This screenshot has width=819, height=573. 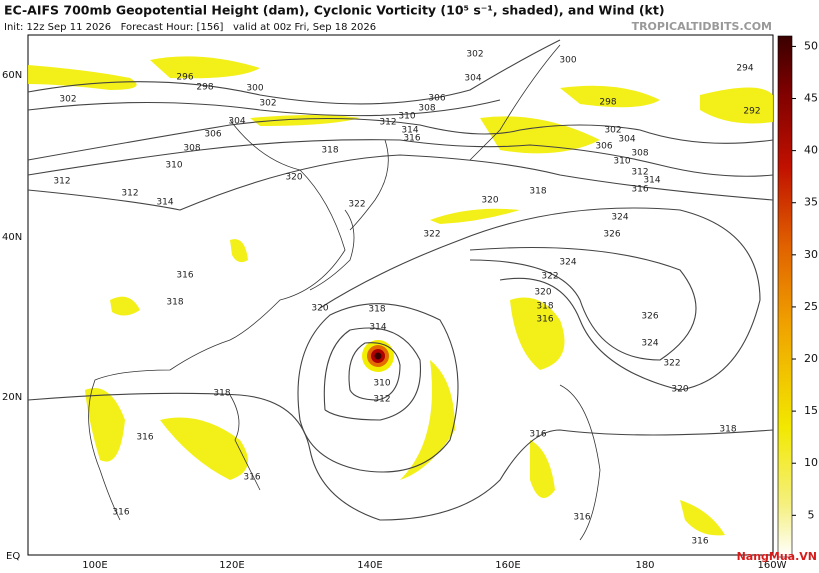 What do you see at coordinates (785, 296) in the screenshot?
I see `colorbar` at bounding box center [785, 296].